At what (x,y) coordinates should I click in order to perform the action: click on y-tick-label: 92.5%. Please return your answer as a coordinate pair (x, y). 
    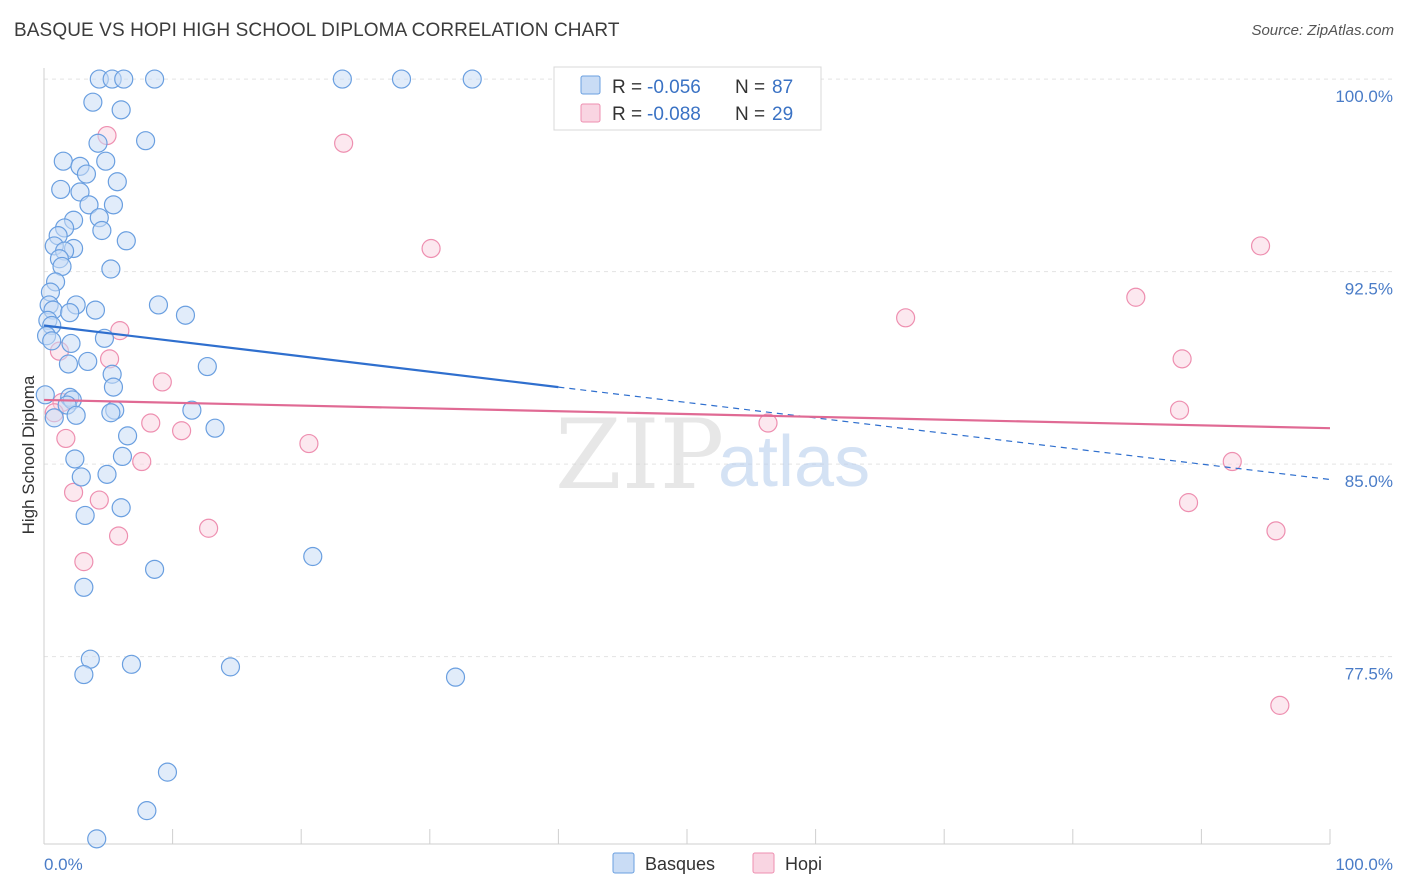
    Looking at the image, I should click on (1369, 289).